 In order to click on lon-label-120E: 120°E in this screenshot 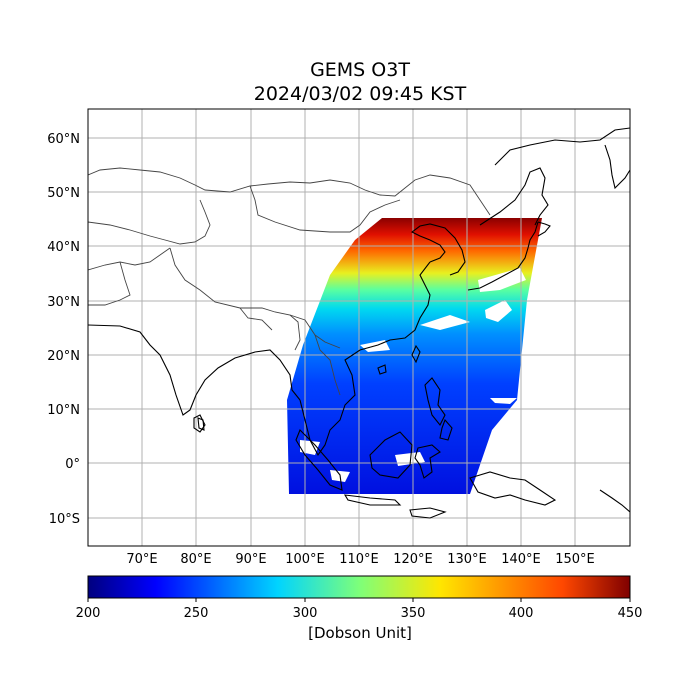, I will do `click(413, 559)`.